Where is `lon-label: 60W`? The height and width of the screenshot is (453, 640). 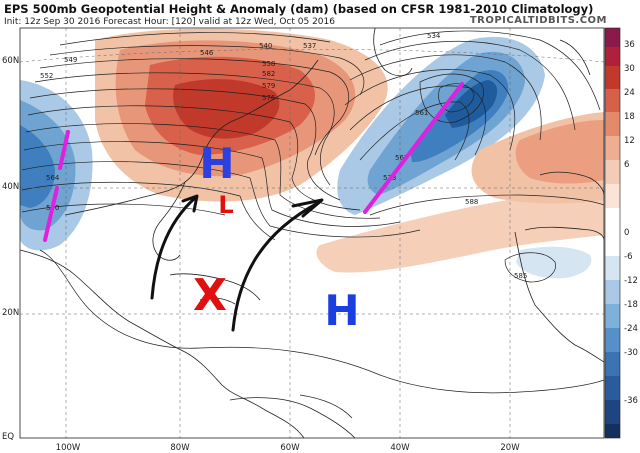 lon-label: 60W is located at coordinates (290, 448).